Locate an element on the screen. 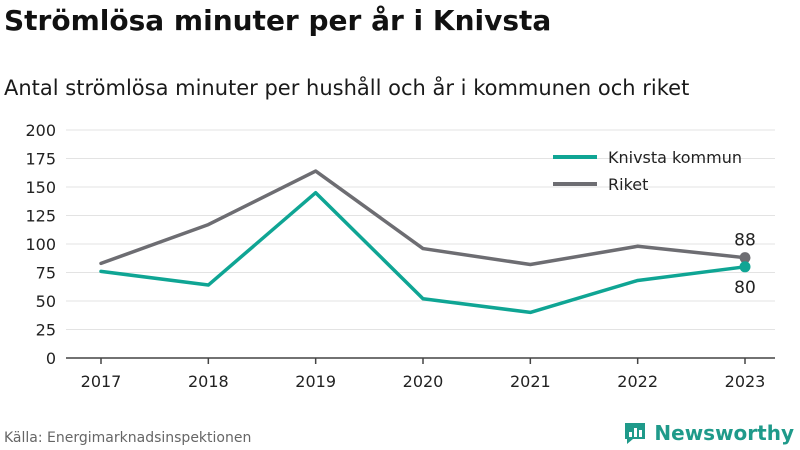 The image size is (800, 450). data-label-knivsta: 80 is located at coordinates (745, 288).